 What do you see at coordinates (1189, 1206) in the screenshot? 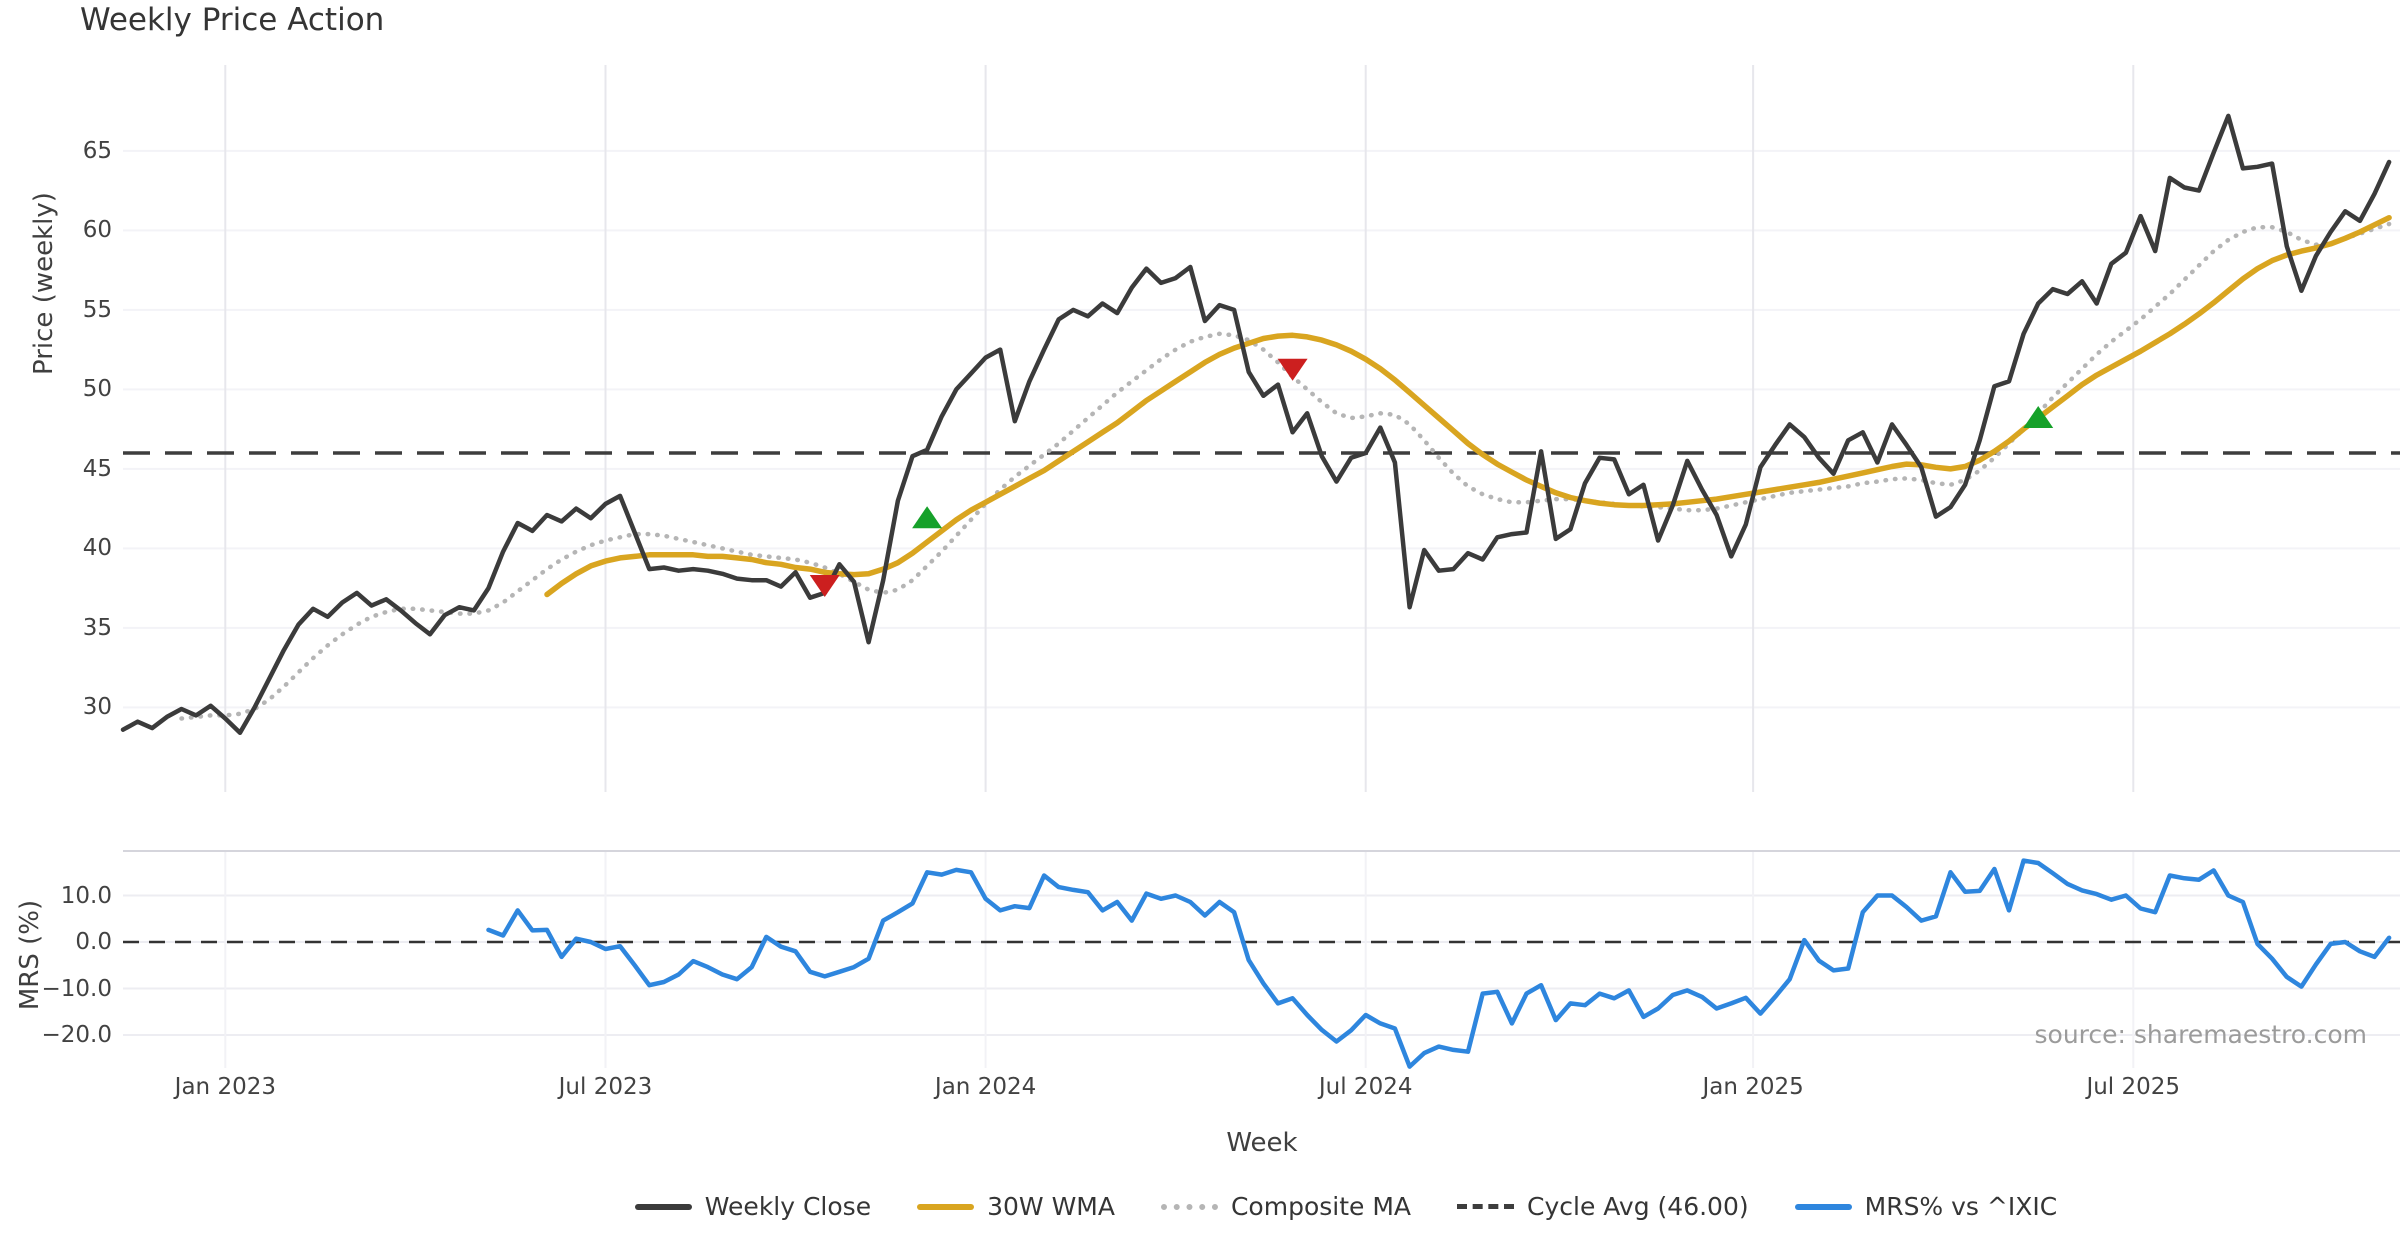
I see `legend-swatch-composite-ma` at bounding box center [1189, 1206].